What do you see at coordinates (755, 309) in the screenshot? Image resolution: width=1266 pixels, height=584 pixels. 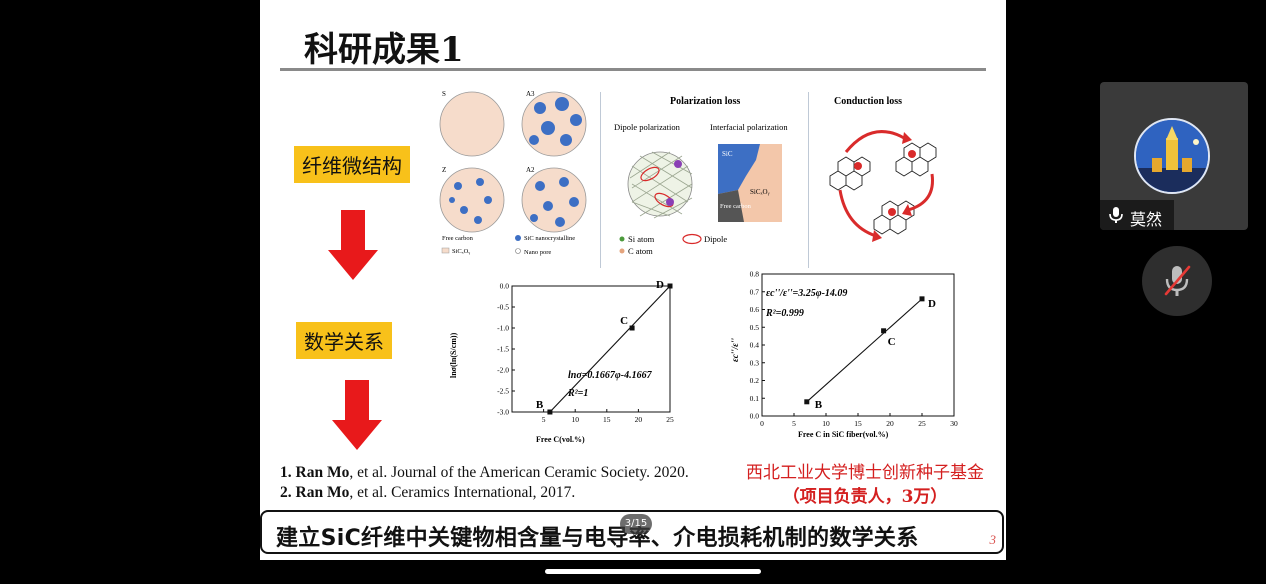 I see `y-tick-label: 0.6` at bounding box center [755, 309].